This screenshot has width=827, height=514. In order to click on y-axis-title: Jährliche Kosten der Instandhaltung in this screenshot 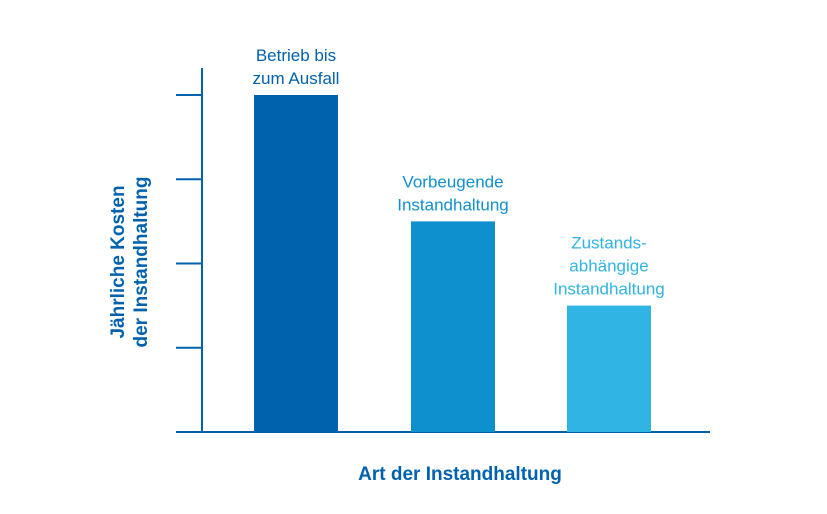, I will do `click(130, 262)`.